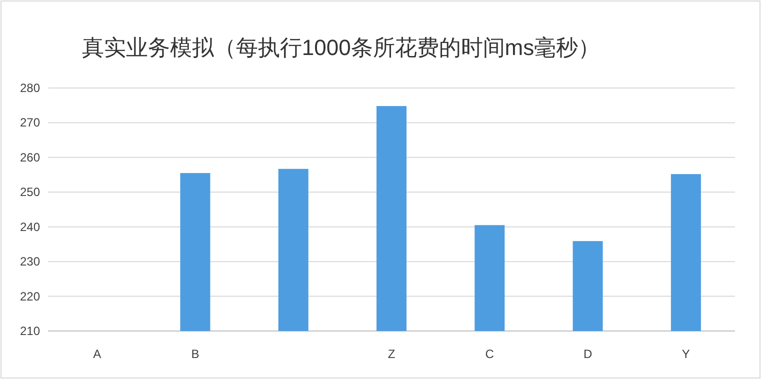  Describe the element at coordinates (587, 354) in the screenshot. I see `x-tick-label: D` at that location.